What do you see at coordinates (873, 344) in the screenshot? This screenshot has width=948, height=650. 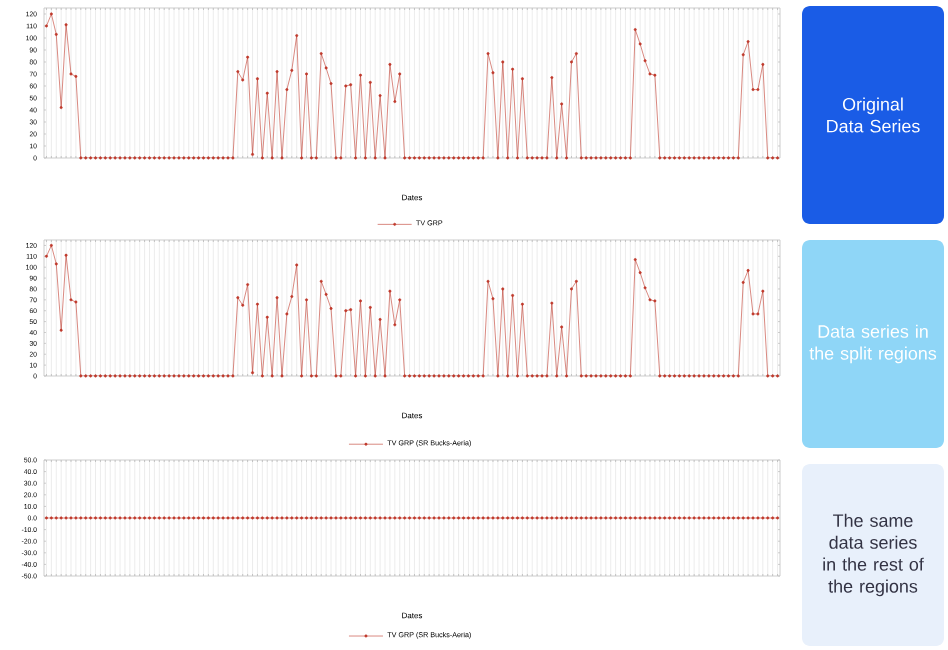 I see `text: Data series in the split regions` at bounding box center [873, 344].